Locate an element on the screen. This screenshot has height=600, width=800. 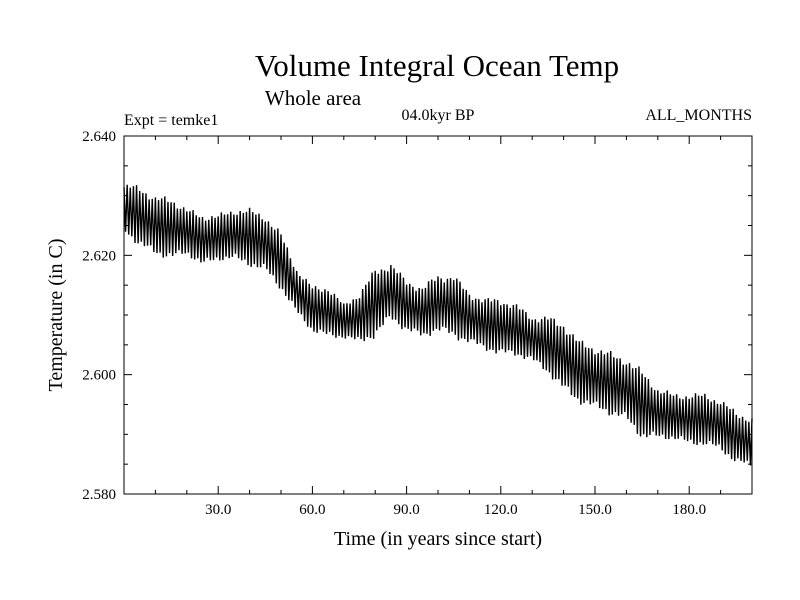
period-label: 04.0kyr BP is located at coordinates (438, 115).